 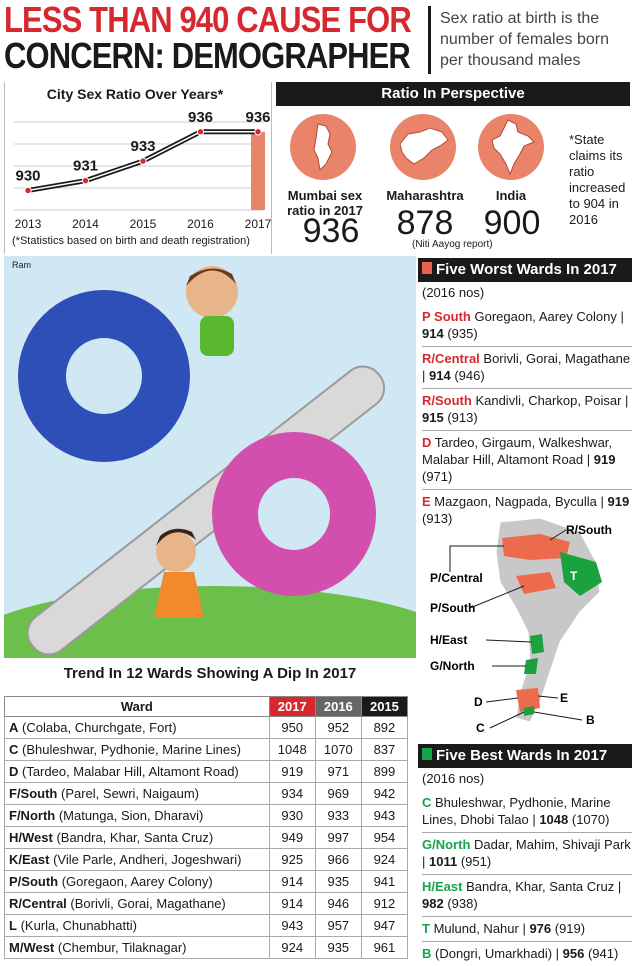 What do you see at coordinates (453, 778) in the screenshot?
I see `best-nos-note: (2016 nos)` at bounding box center [453, 778].